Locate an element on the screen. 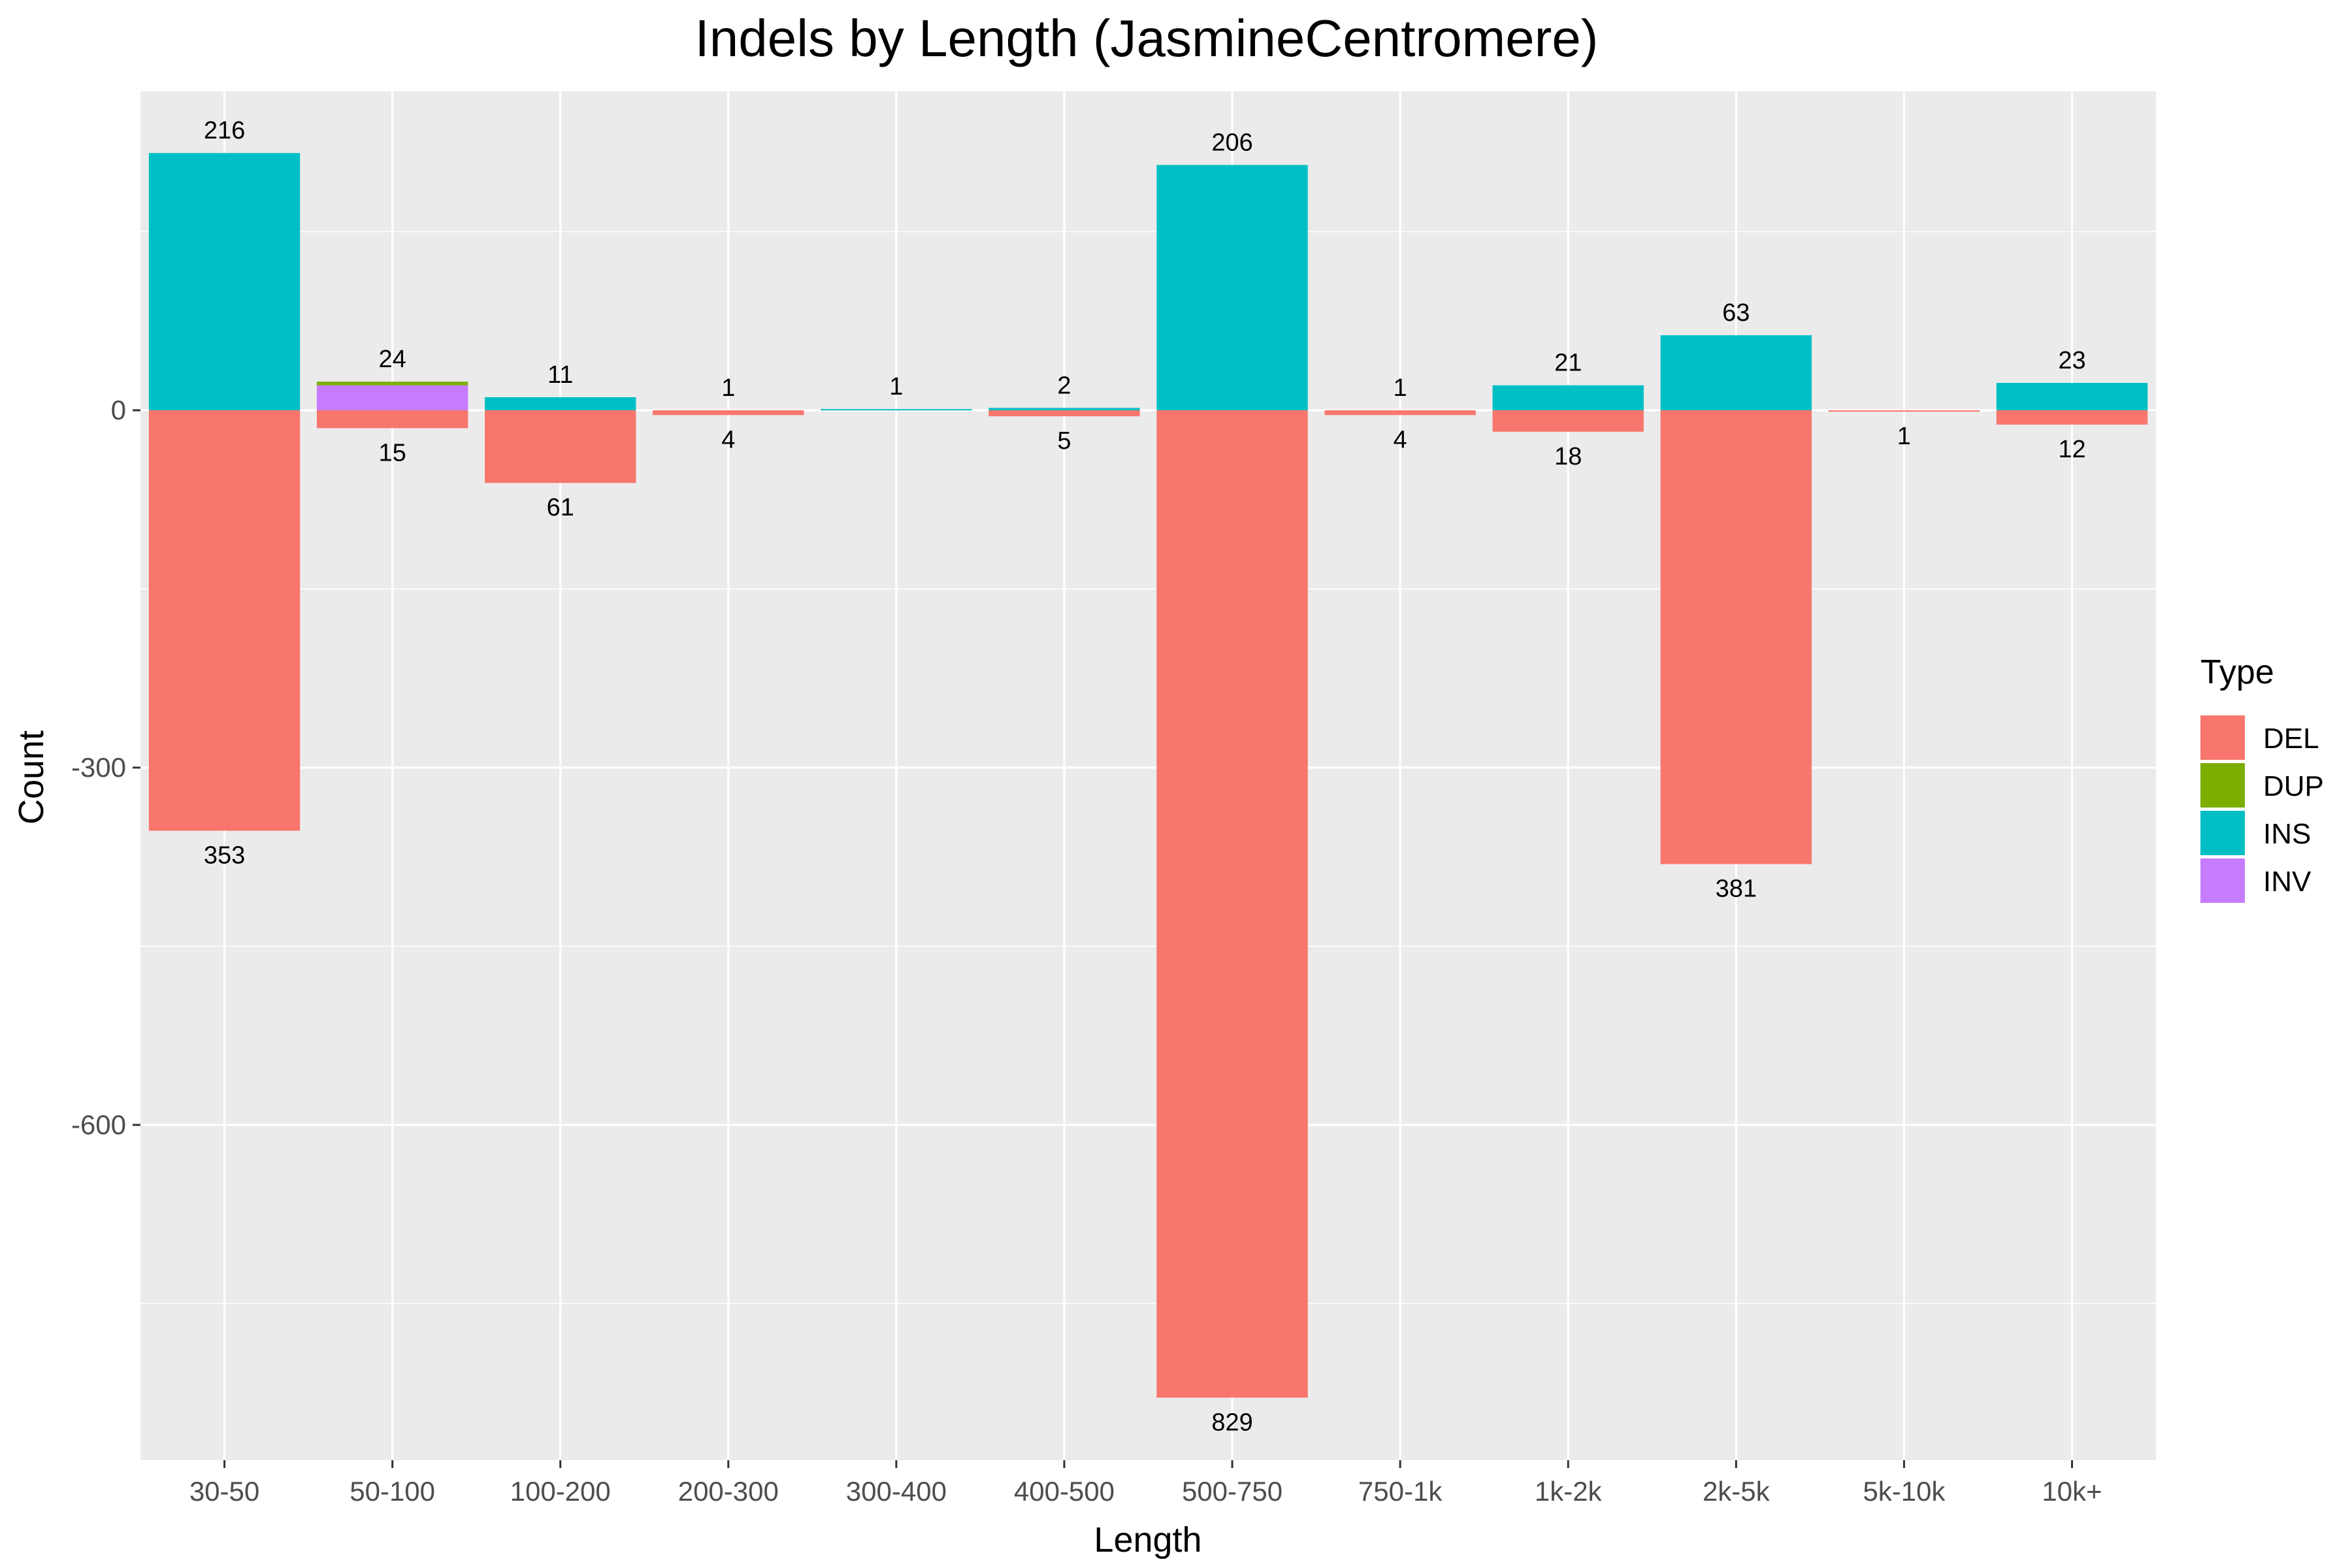  data-label-bottom-500-750: 829 is located at coordinates (1231, 1422).